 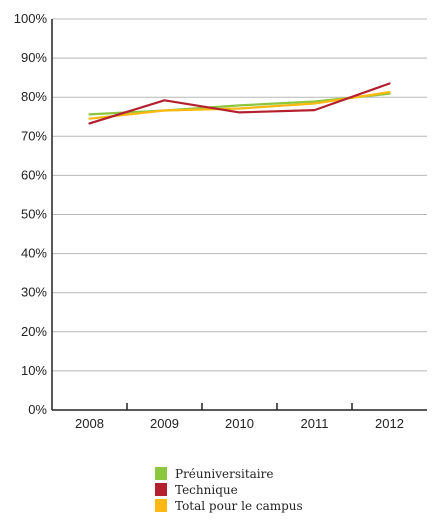 I want to click on y-tick-label: 50%, so click(x=34, y=214).